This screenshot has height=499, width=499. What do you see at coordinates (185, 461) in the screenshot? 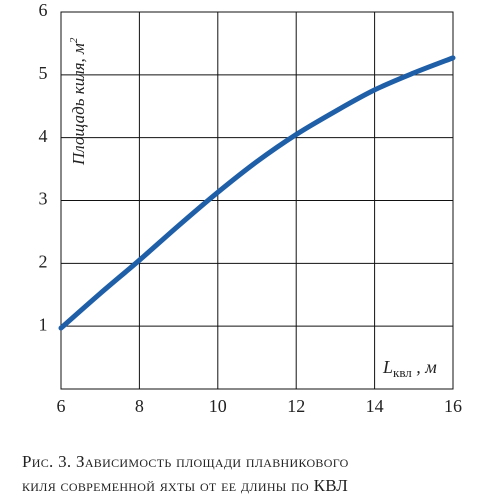
I see `caption-line: Рис. 3. Зависимость площади плавникового` at bounding box center [185, 461].